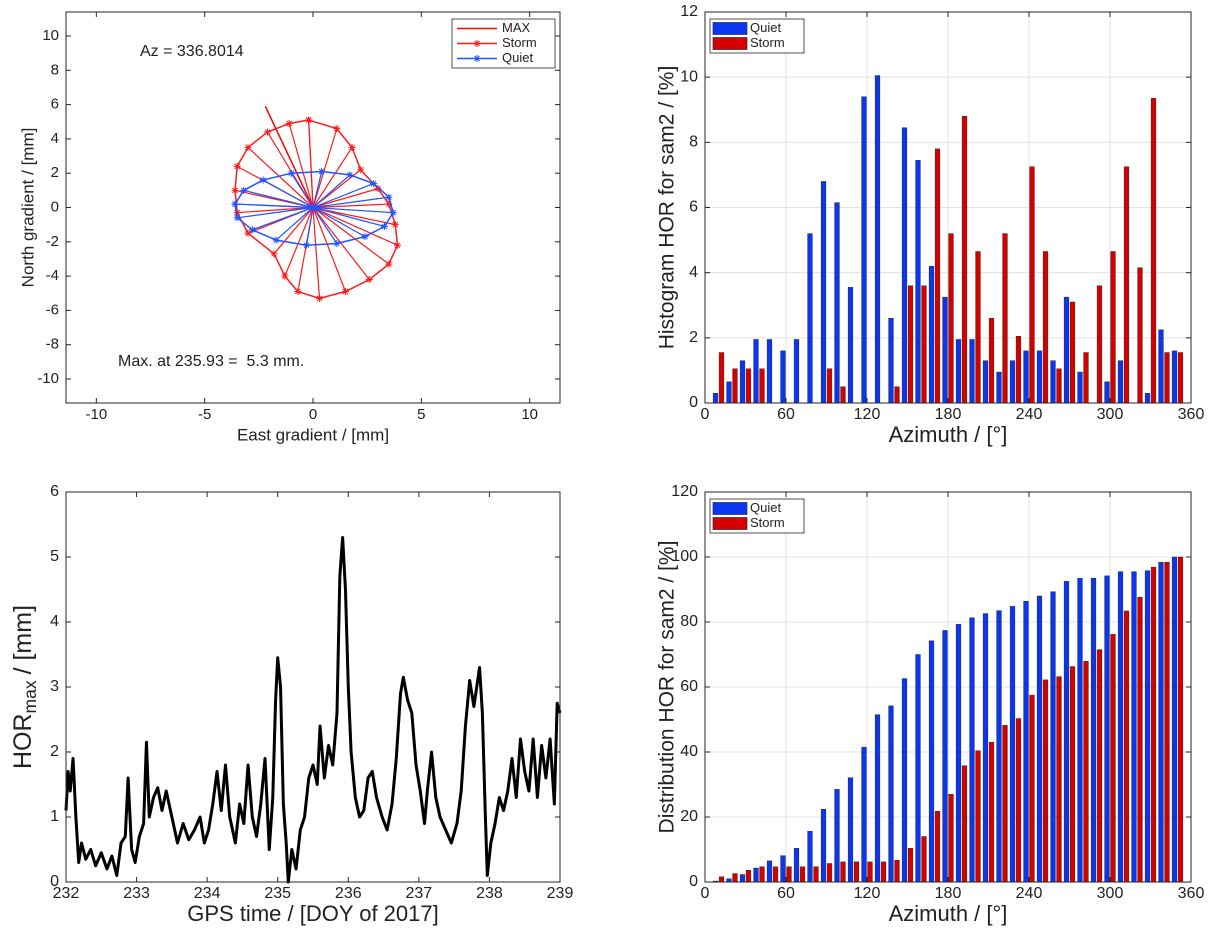  What do you see at coordinates (96, 414) in the screenshot?
I see `x-tick-label: -10` at bounding box center [96, 414].